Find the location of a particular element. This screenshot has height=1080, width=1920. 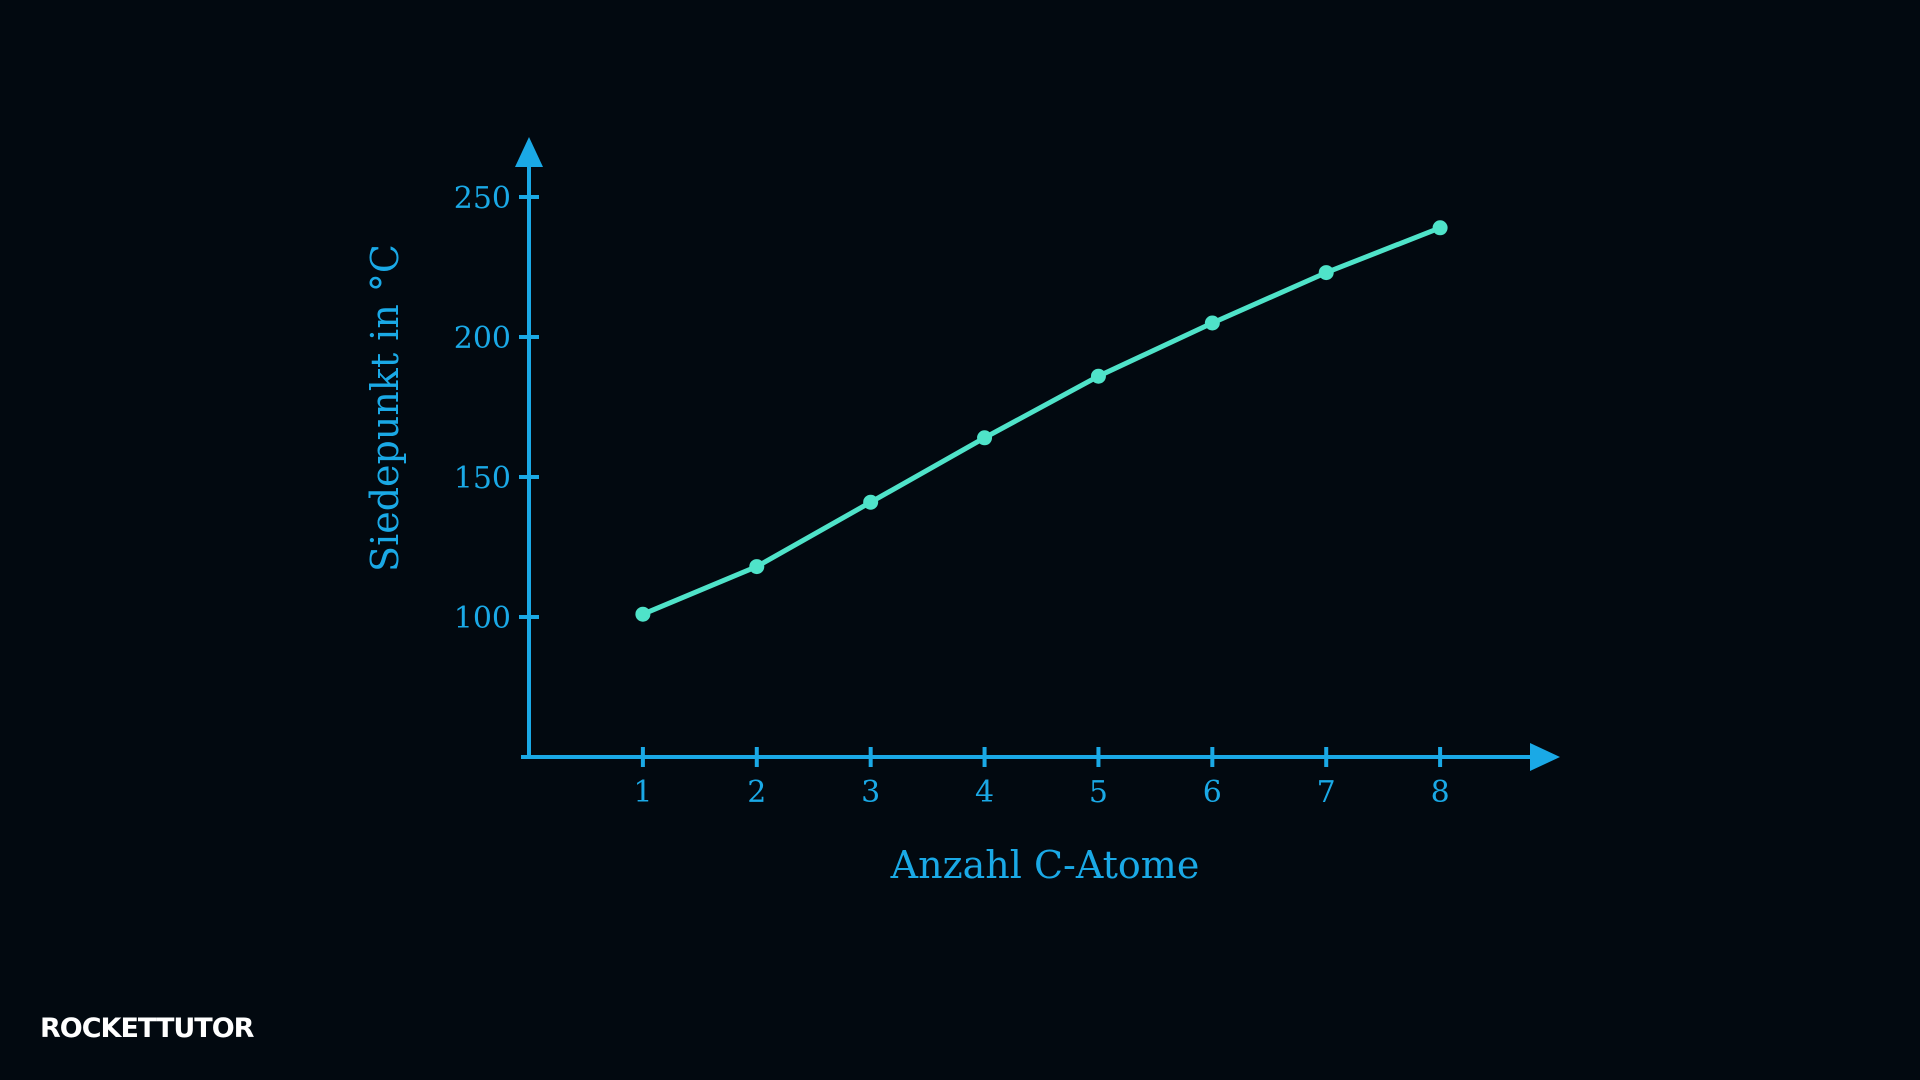

y-tick-label: 200 is located at coordinates (482, 338).